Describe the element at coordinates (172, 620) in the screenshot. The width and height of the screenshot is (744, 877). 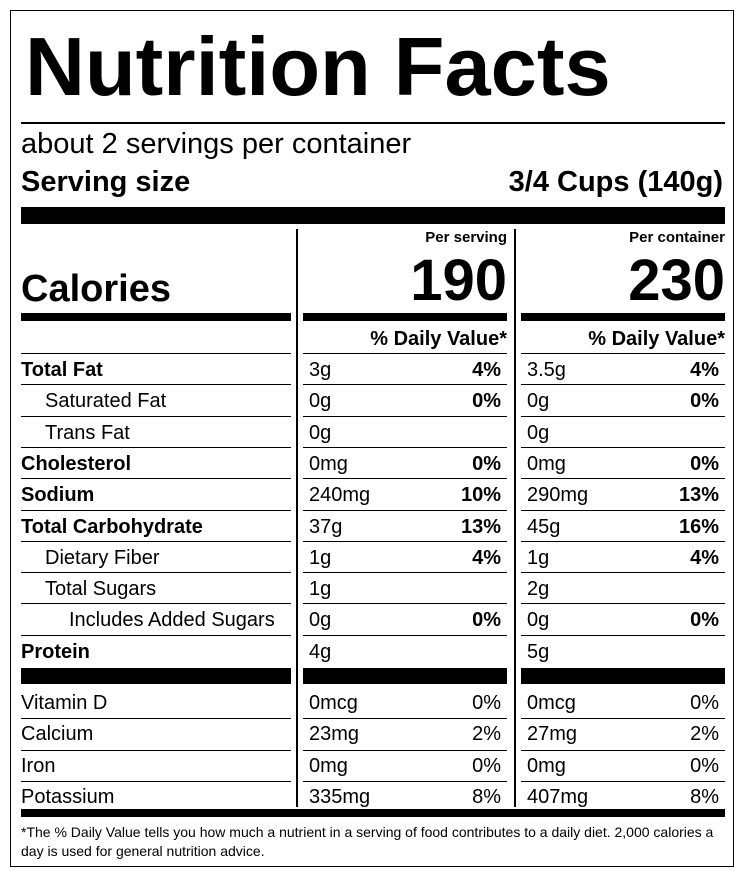
I see `nutrient-name: Includes Added Sugars` at that location.